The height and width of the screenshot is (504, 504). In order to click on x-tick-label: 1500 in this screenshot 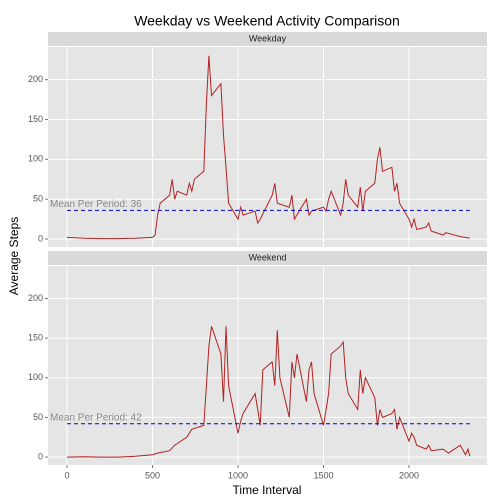, I will do `click(323, 475)`.